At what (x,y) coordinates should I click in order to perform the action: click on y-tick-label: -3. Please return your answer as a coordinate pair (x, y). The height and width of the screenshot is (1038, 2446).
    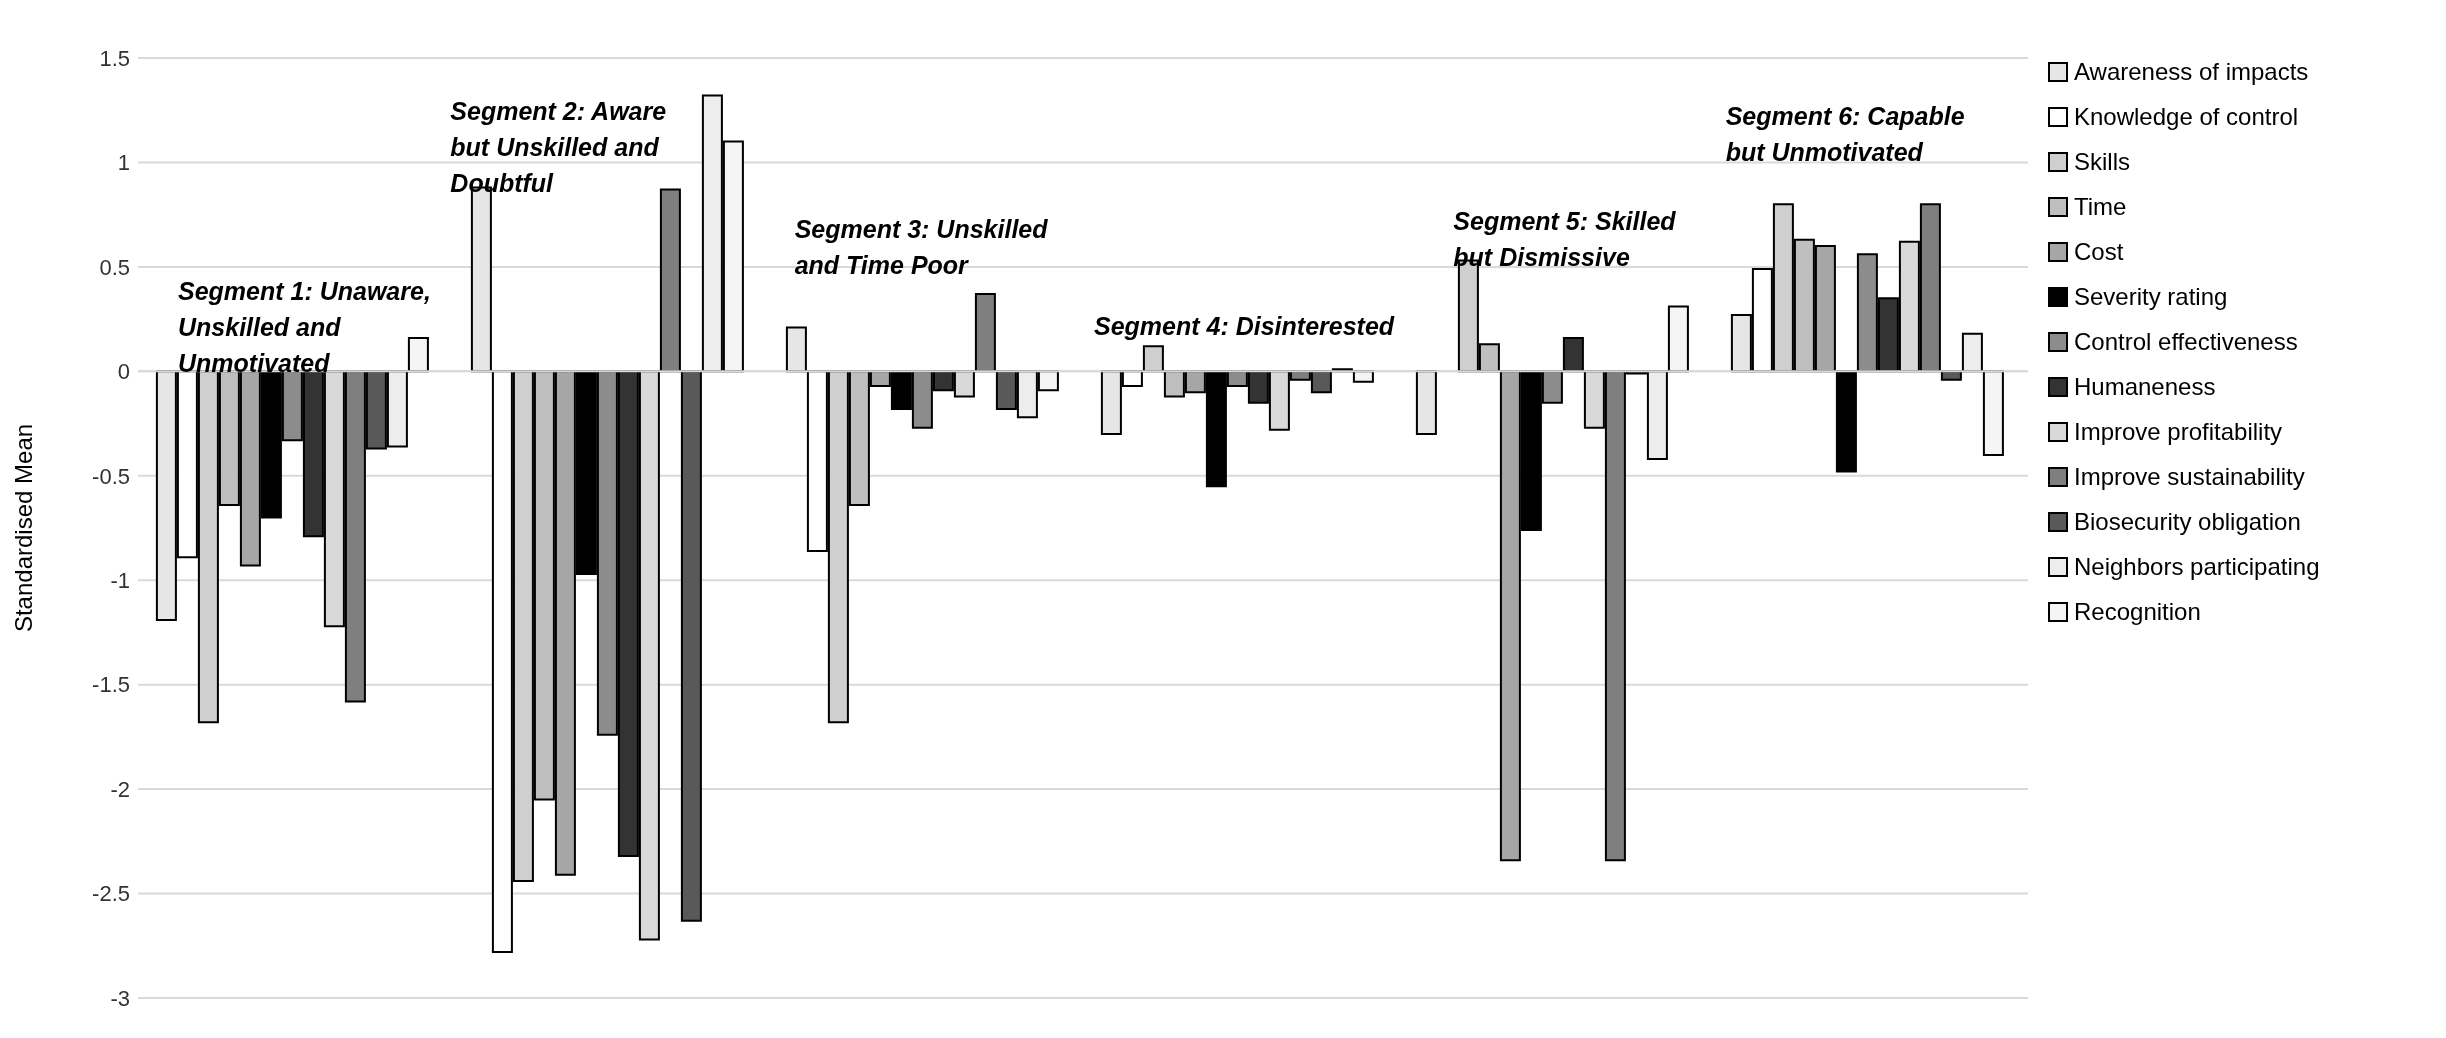
    Looking at the image, I should click on (120, 998).